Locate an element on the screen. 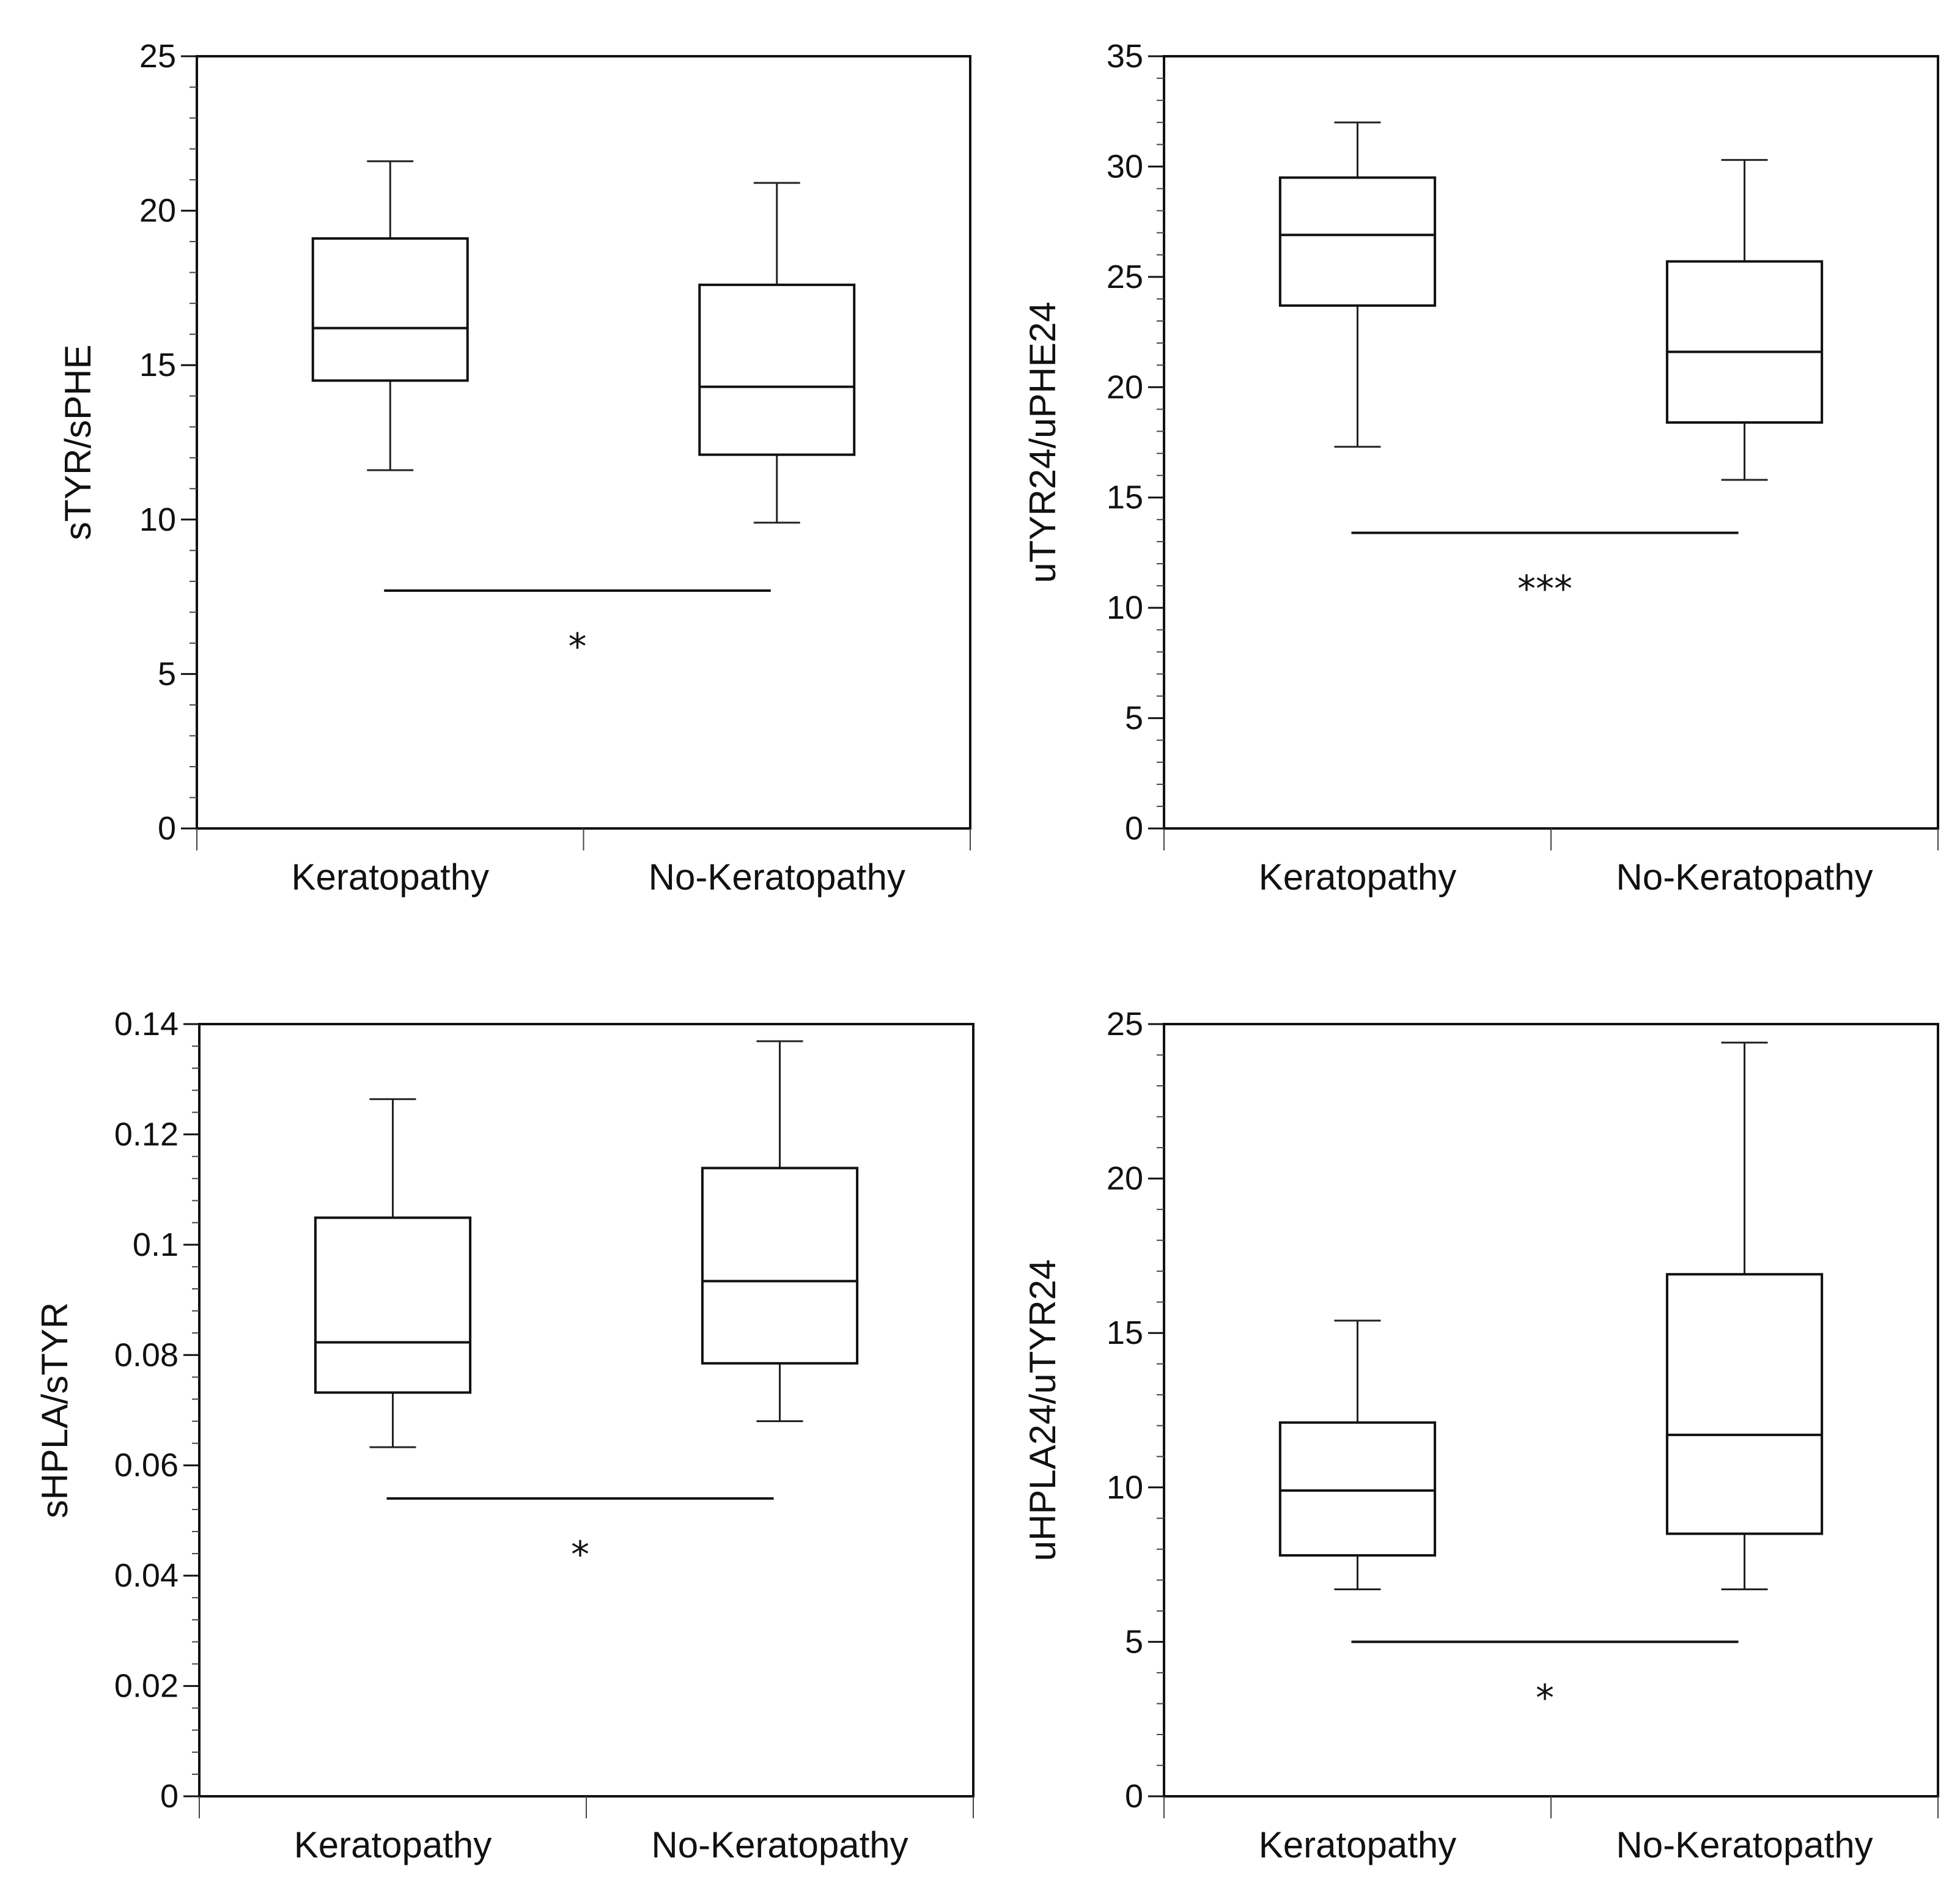  y-tick-label: 0.14 is located at coordinates (146, 1024).